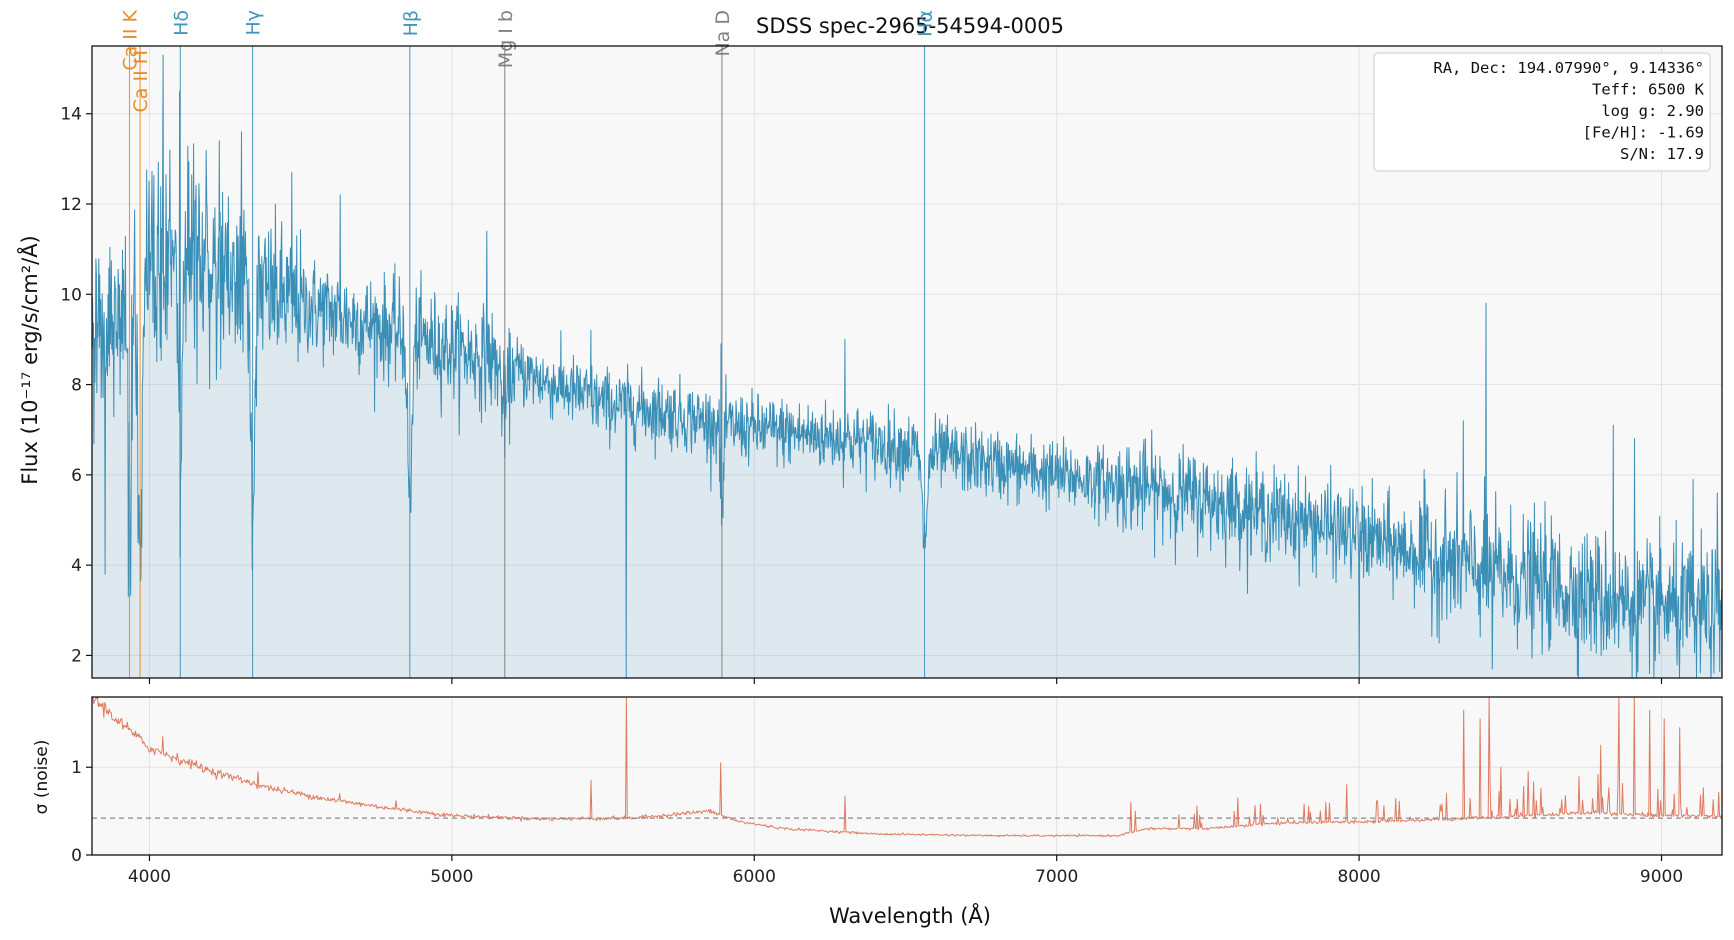 This screenshot has width=1734, height=940. What do you see at coordinates (29, 360) in the screenshot?
I see `flux-axis-label: Flux (10⁻¹⁷ erg/s/cm²/Å)` at bounding box center [29, 360].